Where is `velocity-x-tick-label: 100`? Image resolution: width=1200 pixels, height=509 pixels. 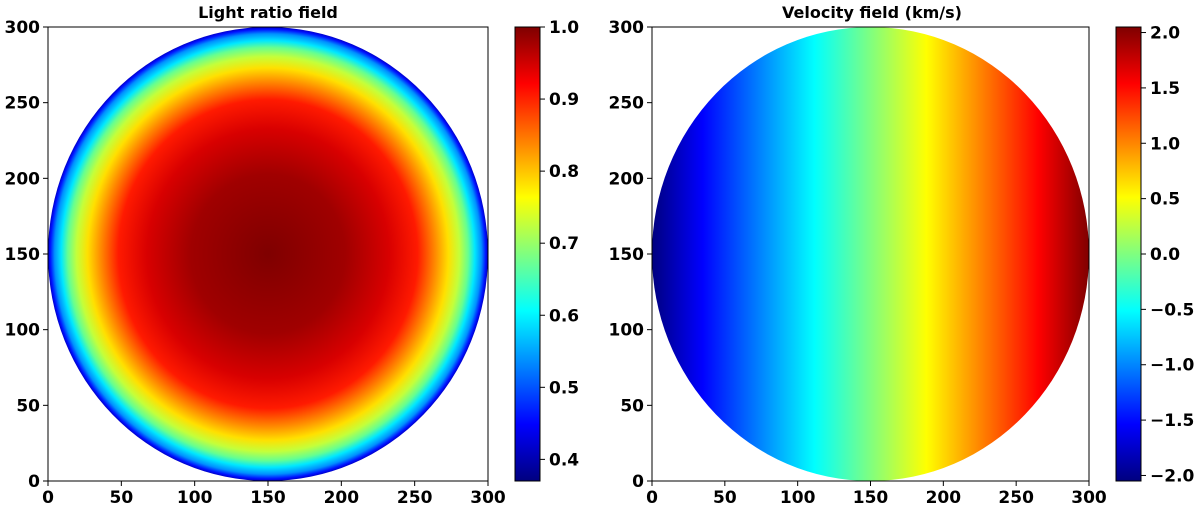
velocity-x-tick-label: 100 is located at coordinates (798, 498).